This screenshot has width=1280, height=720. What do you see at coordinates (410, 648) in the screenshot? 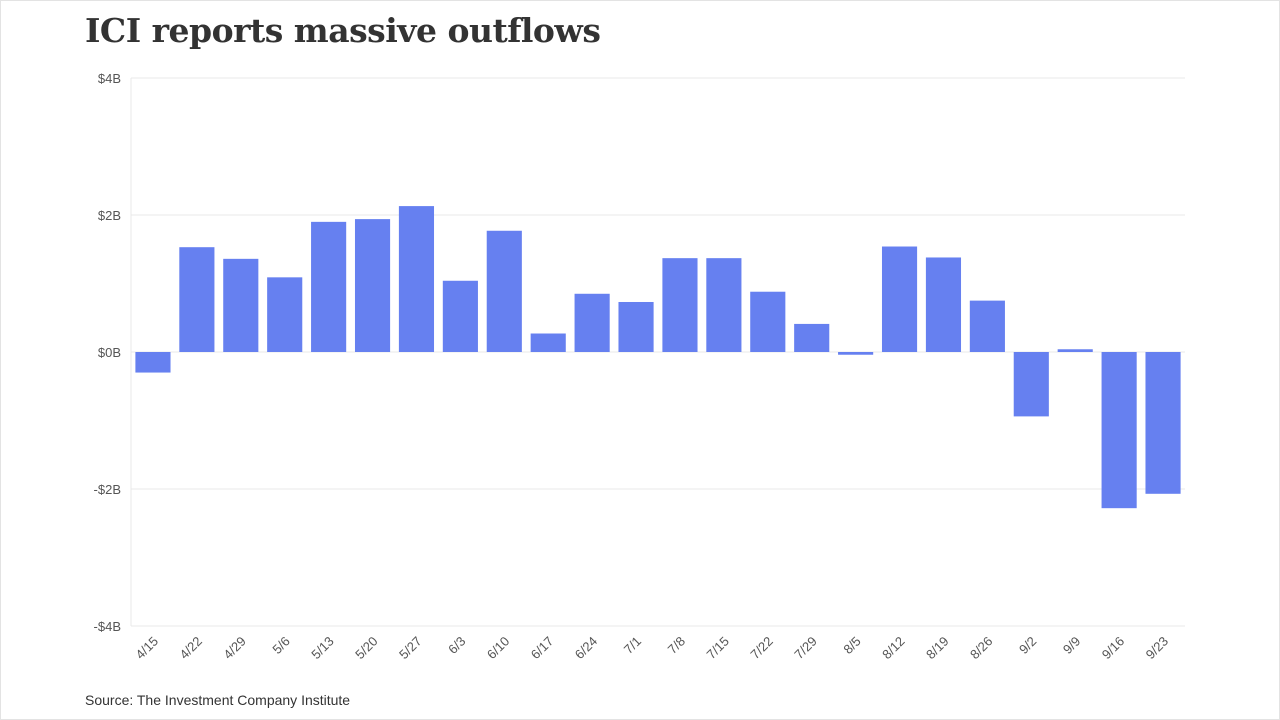
I see `x-tick-label: 5/27` at bounding box center [410, 648].